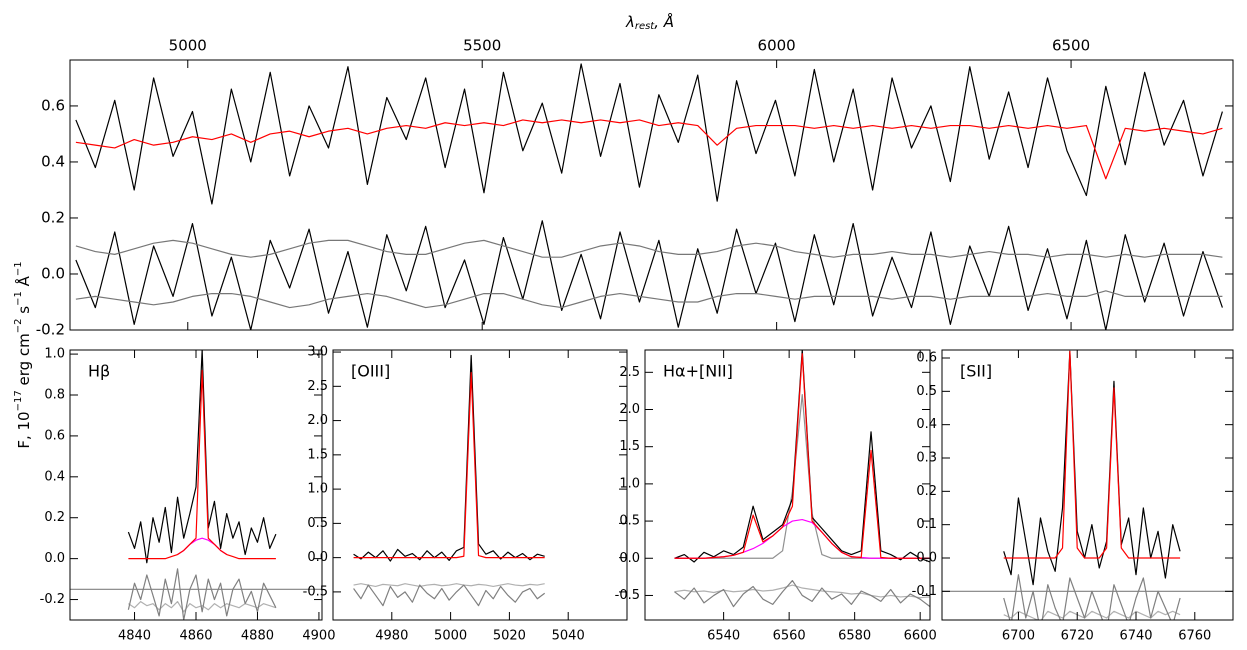 This screenshot has height=650, width=1247. I want to click on x-tick-label: 4980, so click(391, 636).